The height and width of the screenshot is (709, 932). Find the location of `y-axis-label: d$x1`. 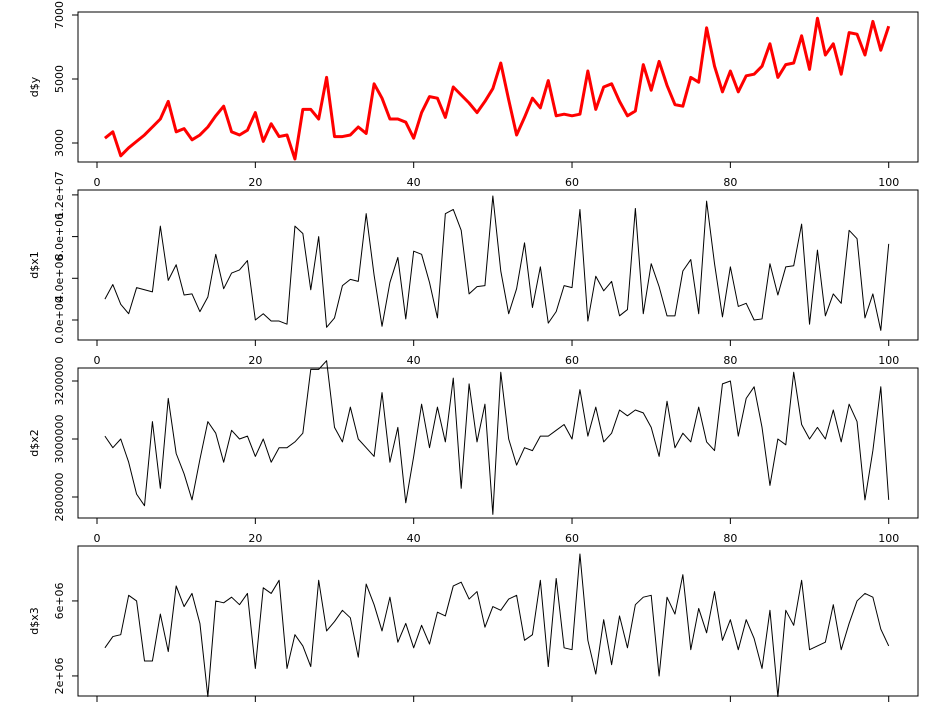

y-axis-label: d$x1 is located at coordinates (34, 265).